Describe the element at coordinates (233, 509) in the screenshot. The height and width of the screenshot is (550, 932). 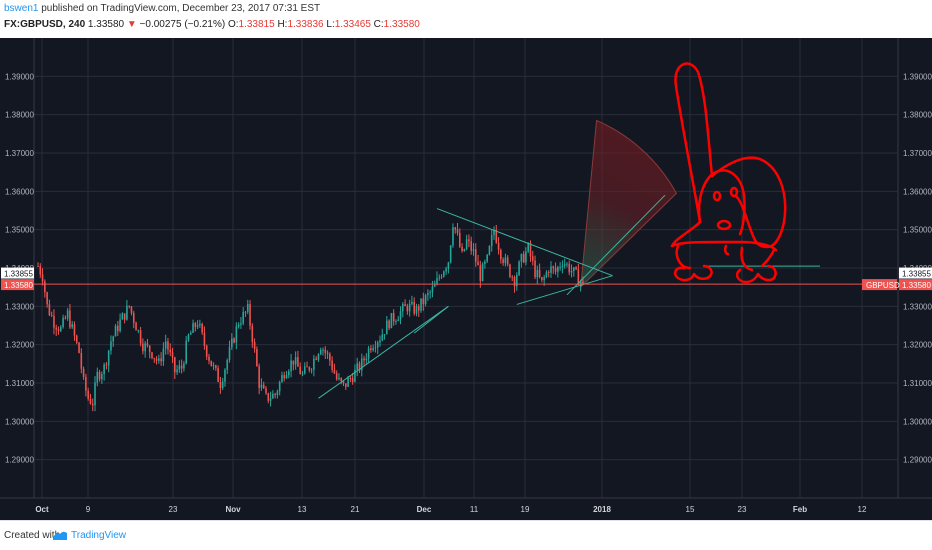
I see `x-tick-label: Nov` at that location.